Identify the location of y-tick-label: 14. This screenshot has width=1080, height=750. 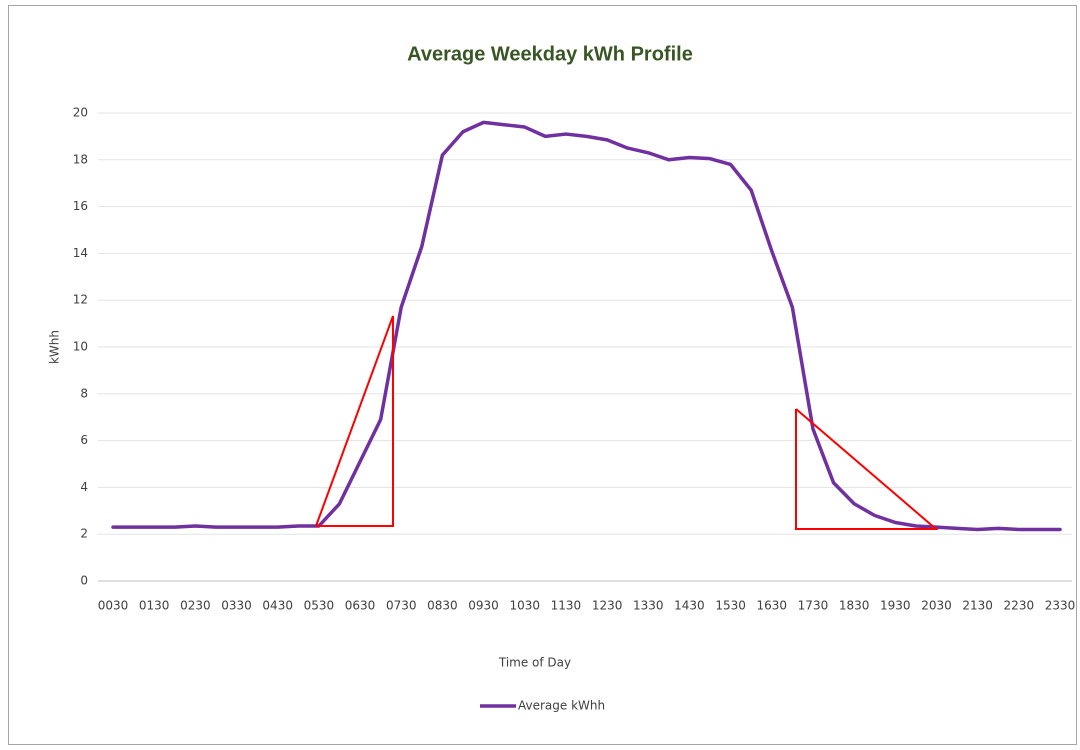
(80, 253).